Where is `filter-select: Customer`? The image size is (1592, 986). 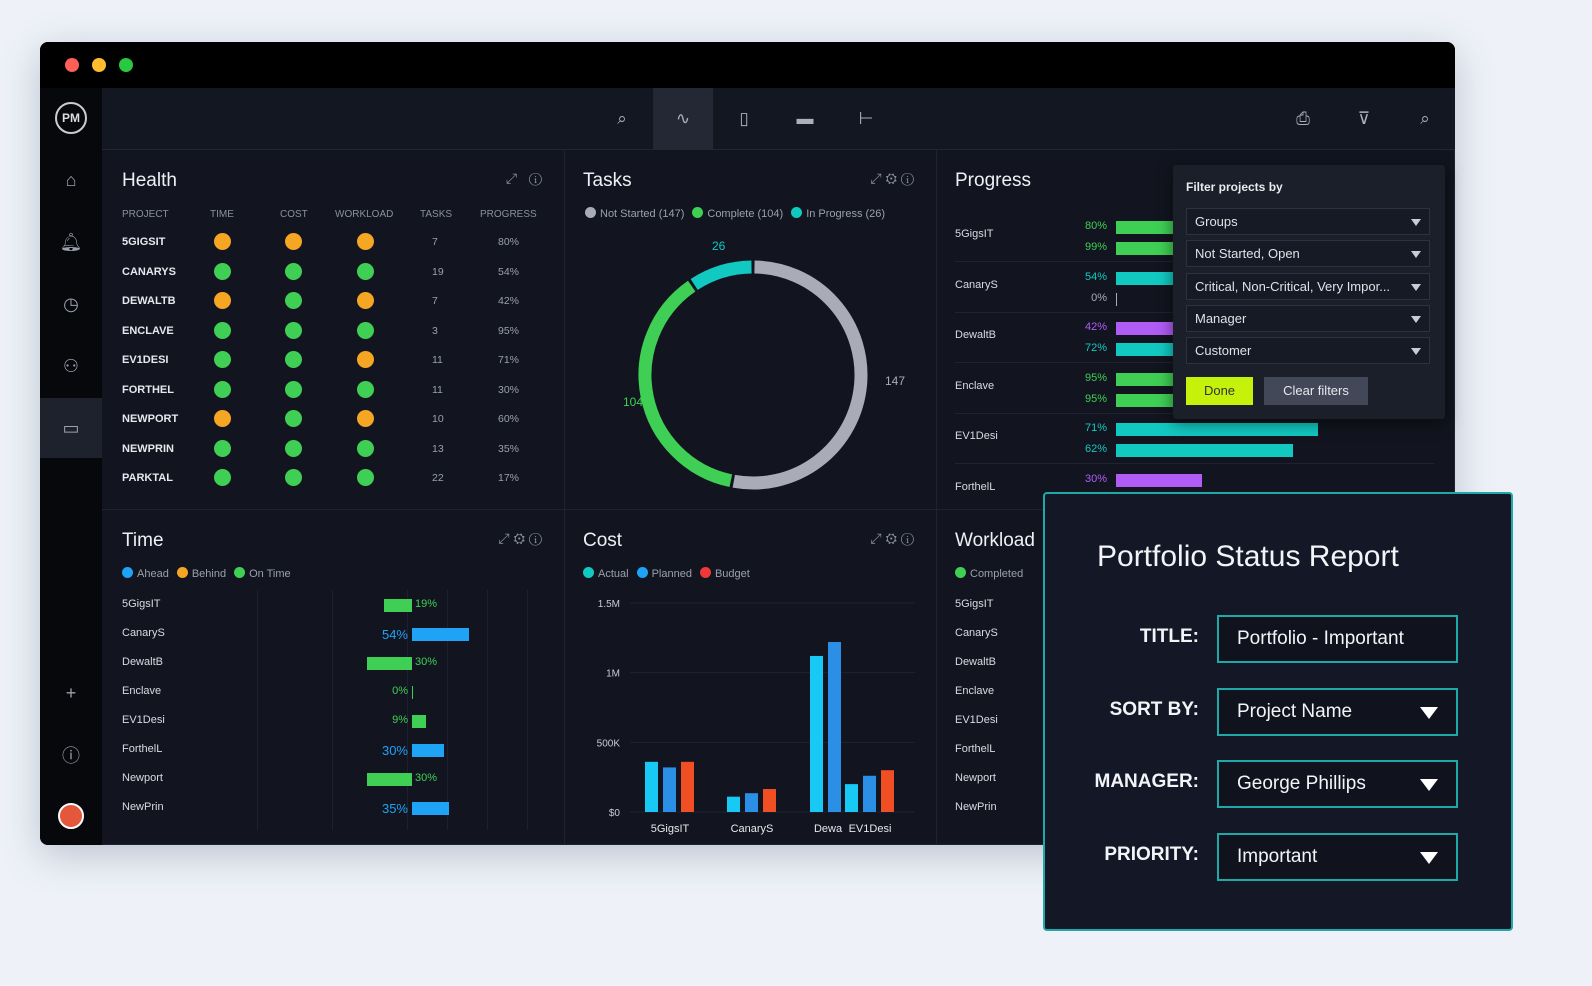 filter-select: Customer is located at coordinates (1308, 351).